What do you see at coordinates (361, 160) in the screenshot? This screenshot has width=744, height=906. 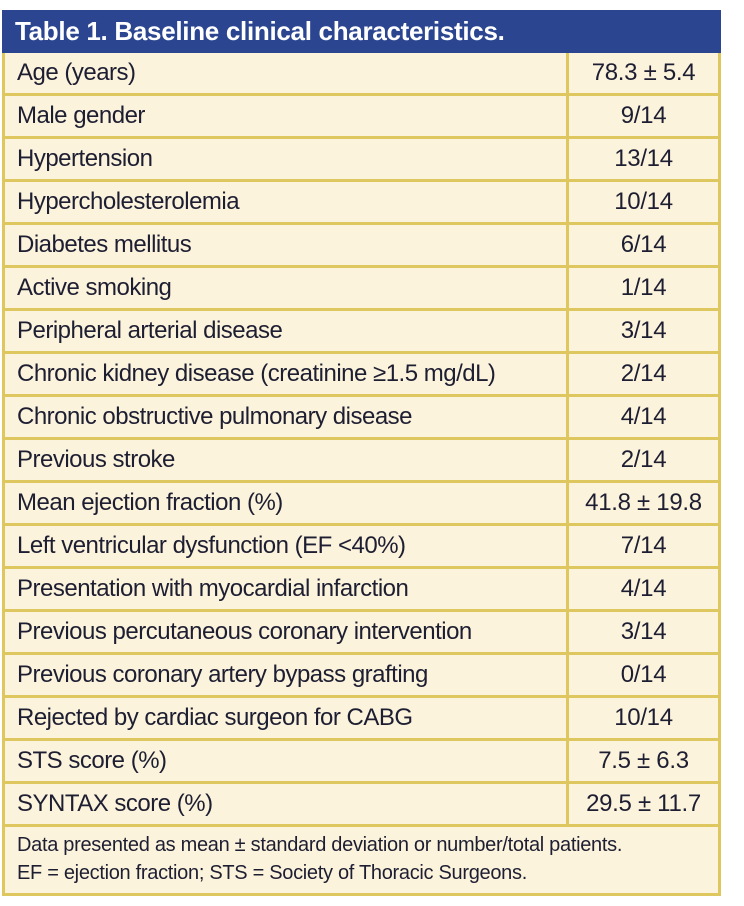 I see `table-row: Hypertension 13/14` at bounding box center [361, 160].